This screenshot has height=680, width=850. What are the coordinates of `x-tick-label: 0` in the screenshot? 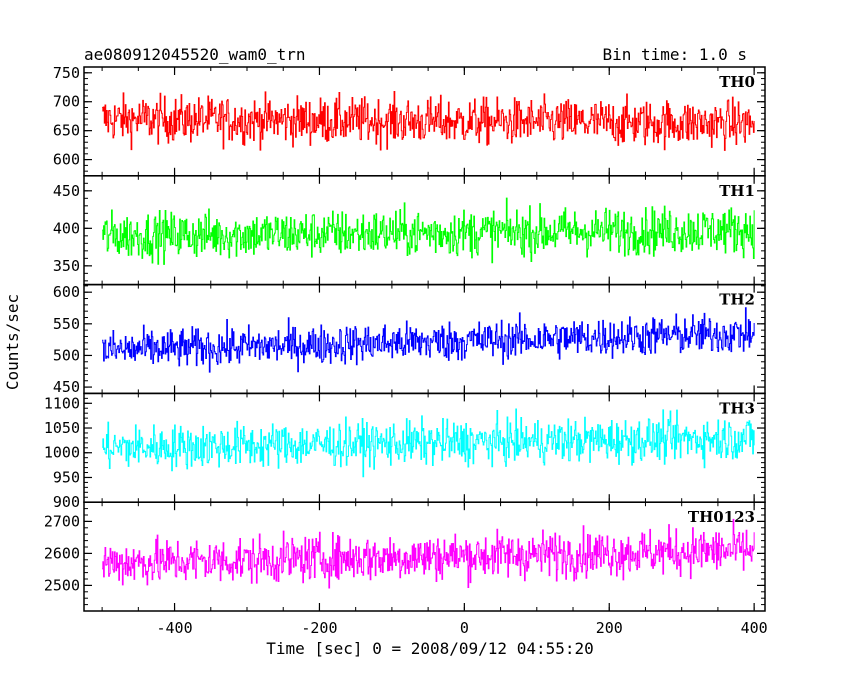 It's located at (464, 628).